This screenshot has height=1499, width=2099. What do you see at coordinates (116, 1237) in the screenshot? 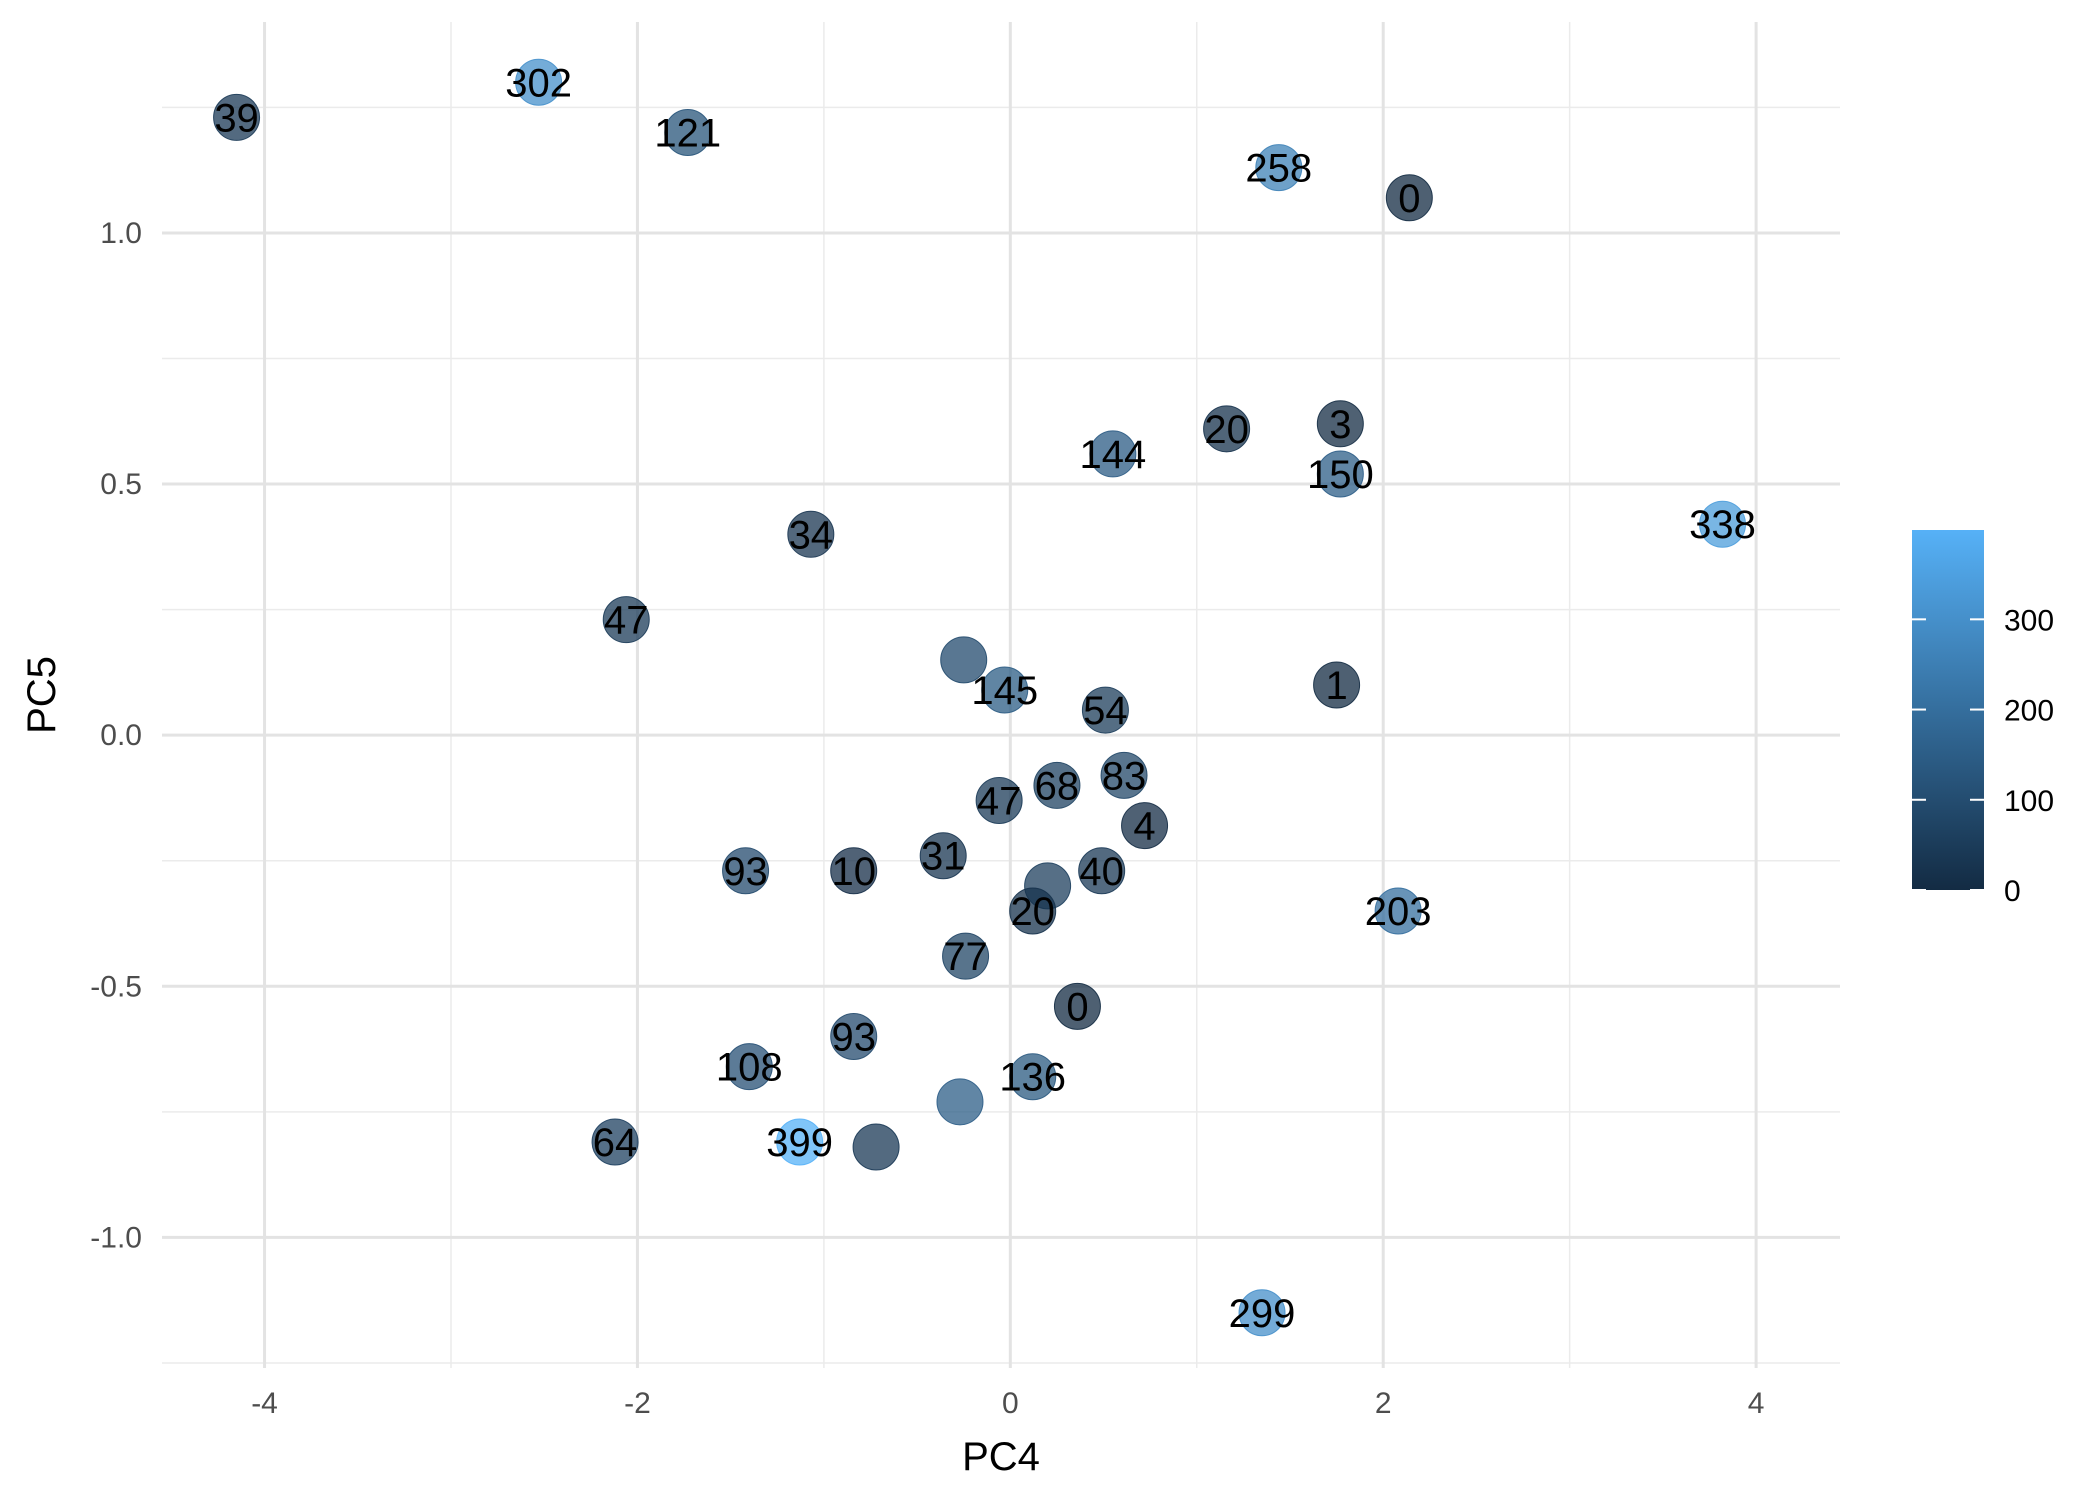
I see `y-tick-label: -1.0` at bounding box center [116, 1237].